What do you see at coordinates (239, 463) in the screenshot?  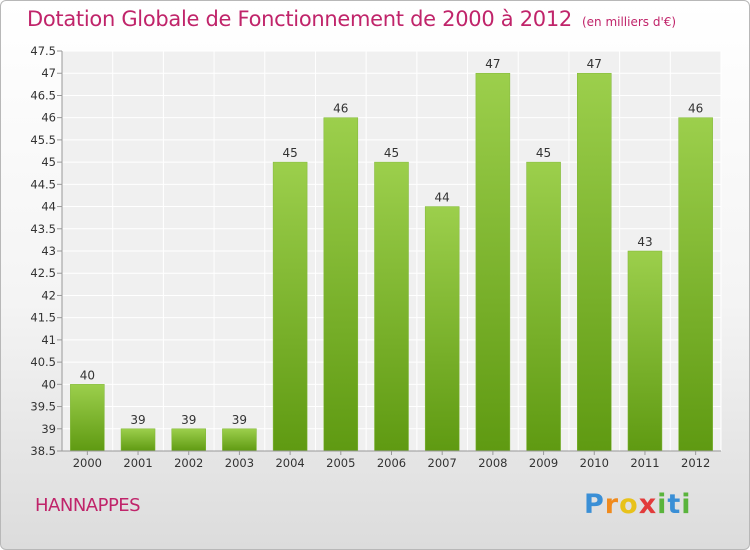 I see `x-tick-label-2003: 2003` at bounding box center [239, 463].